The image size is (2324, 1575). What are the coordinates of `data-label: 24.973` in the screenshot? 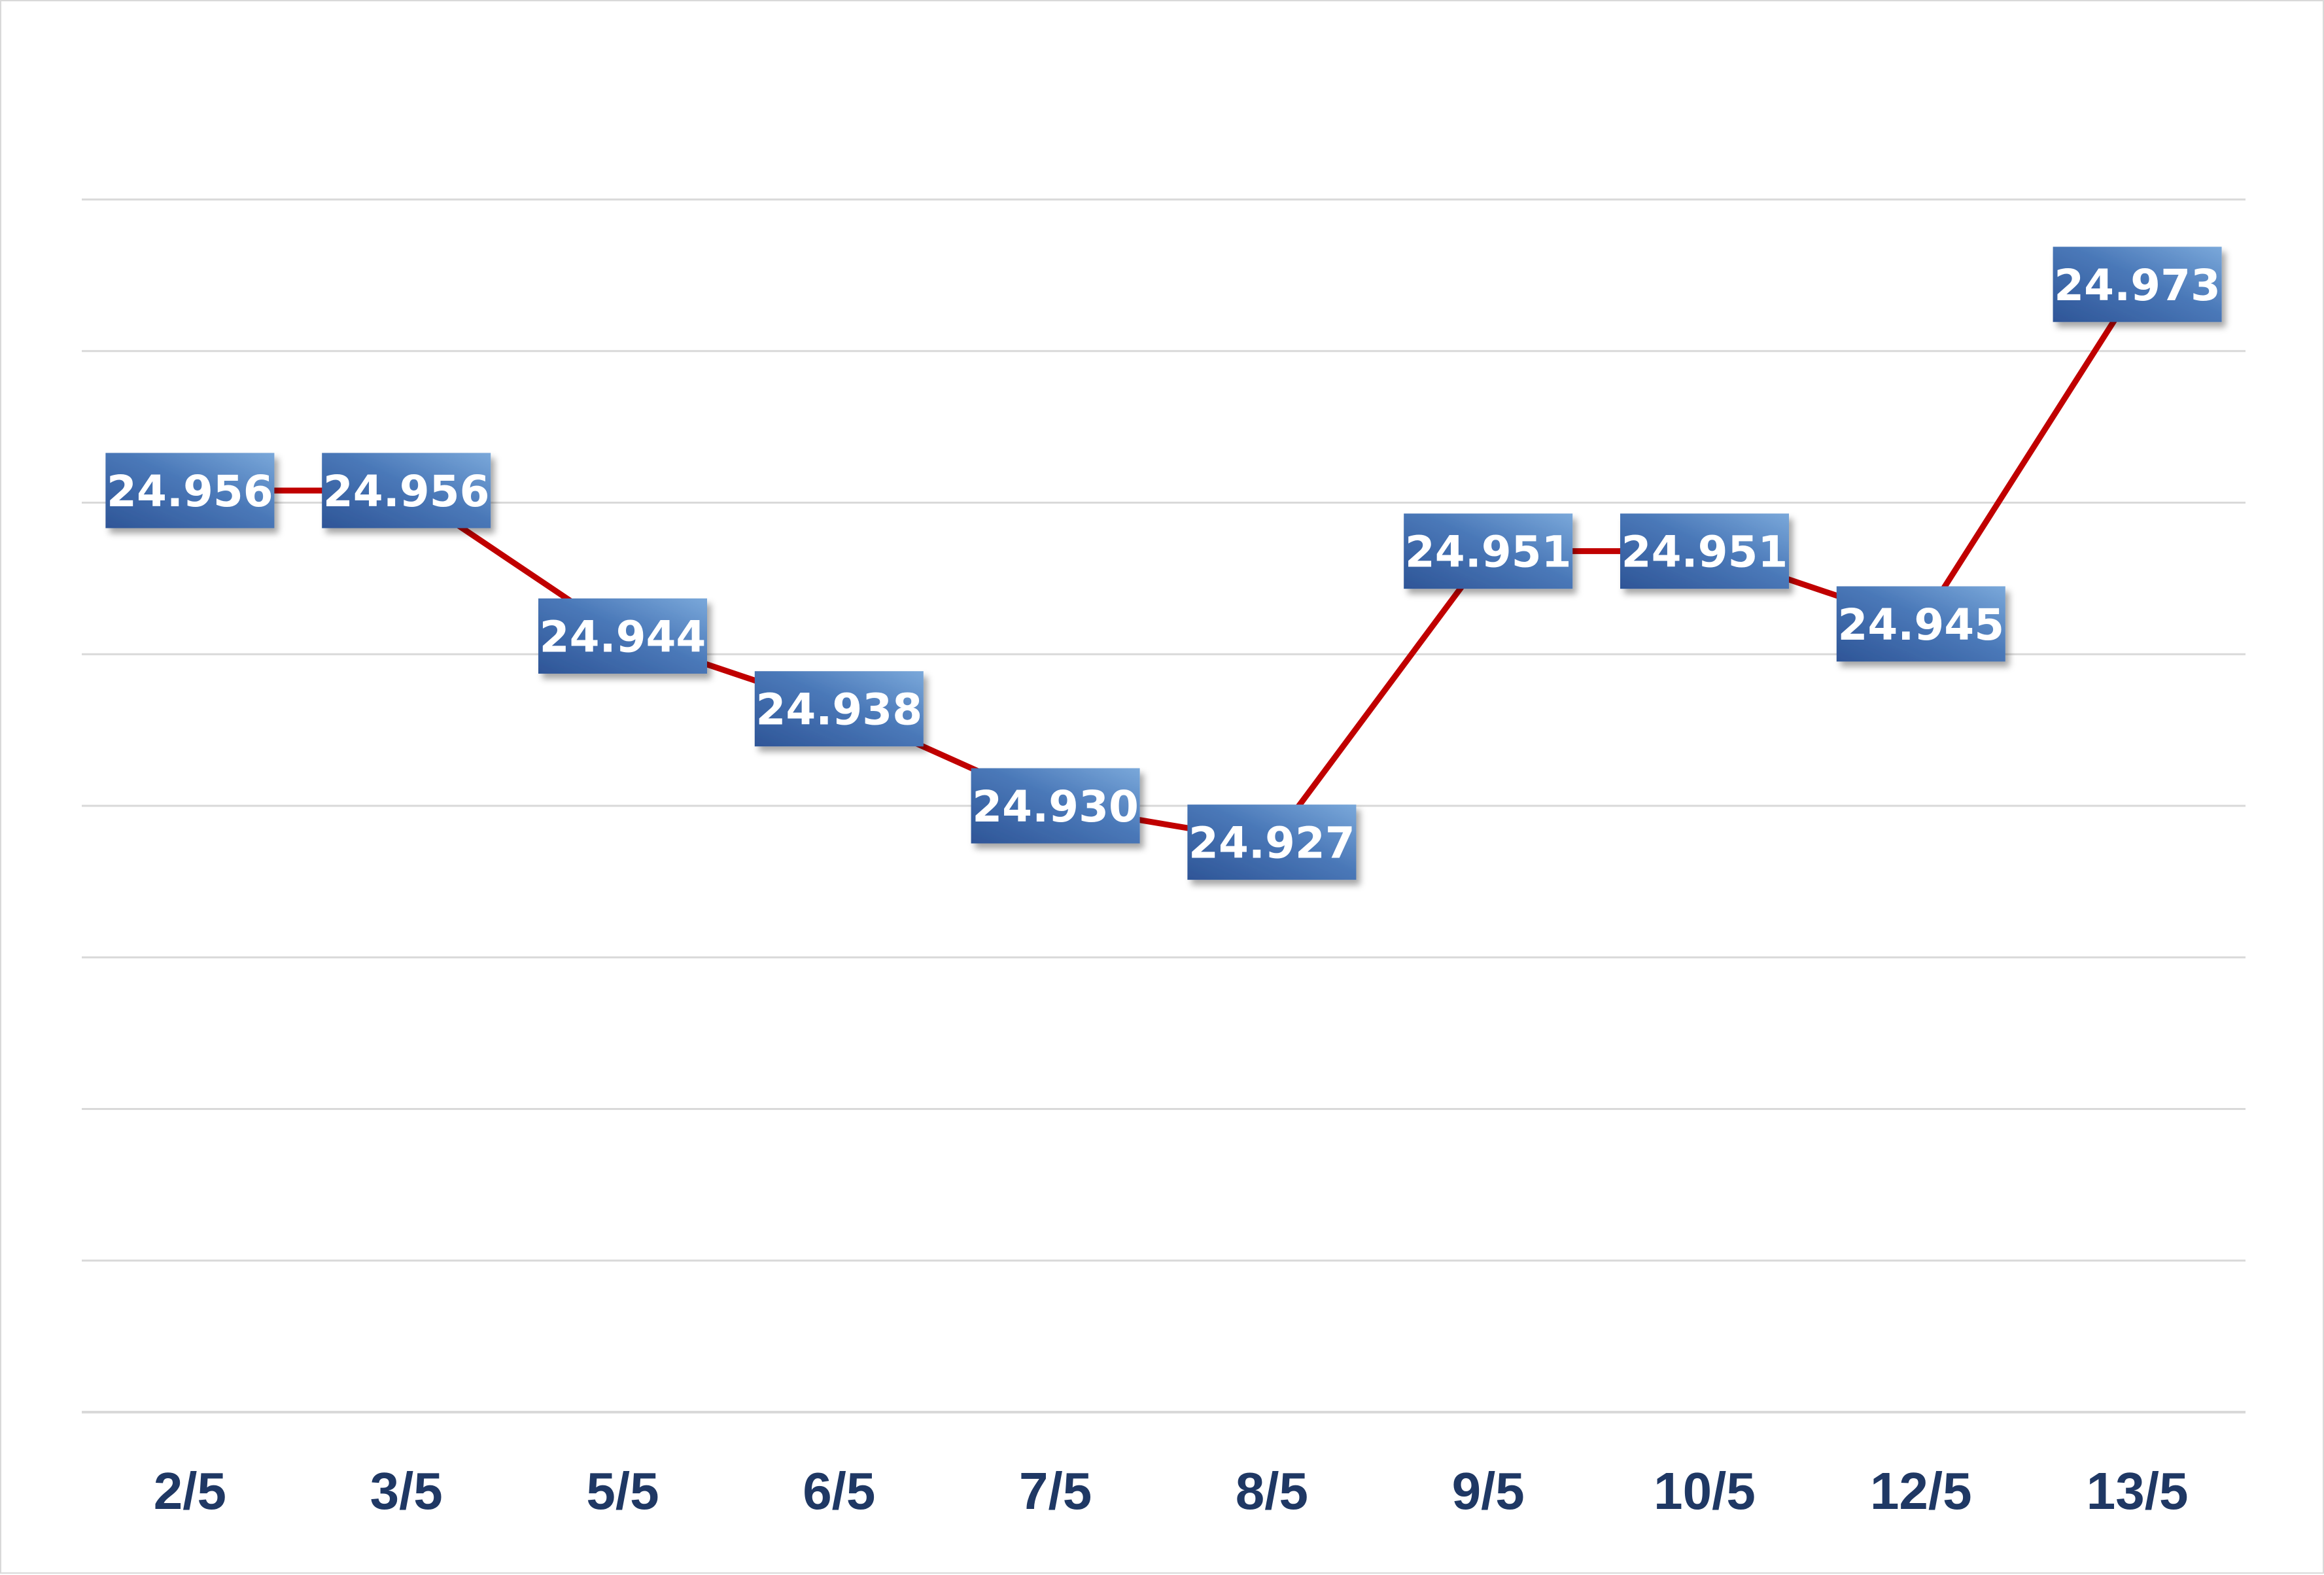 It's located at (2137, 285).